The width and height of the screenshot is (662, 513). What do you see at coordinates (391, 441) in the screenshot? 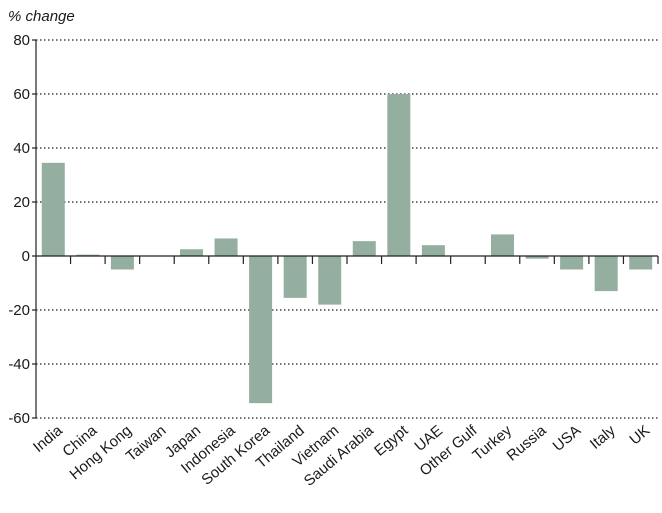
I see `x-tick-label: Egypt` at bounding box center [391, 441].